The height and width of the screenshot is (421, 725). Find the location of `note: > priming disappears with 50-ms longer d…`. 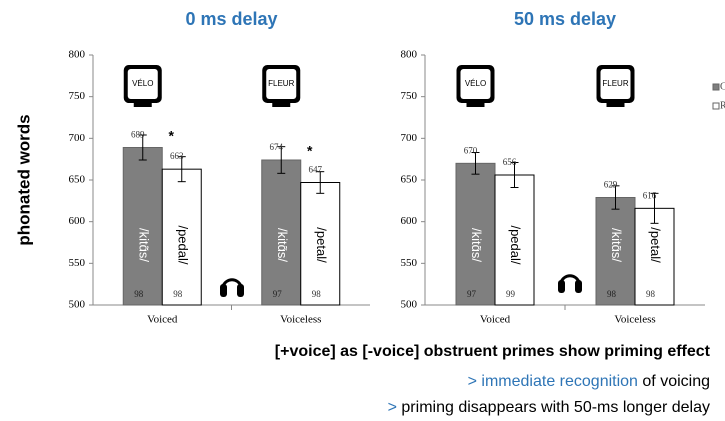

note: > priming disappears with 50-ms longer d… is located at coordinates (549, 407).